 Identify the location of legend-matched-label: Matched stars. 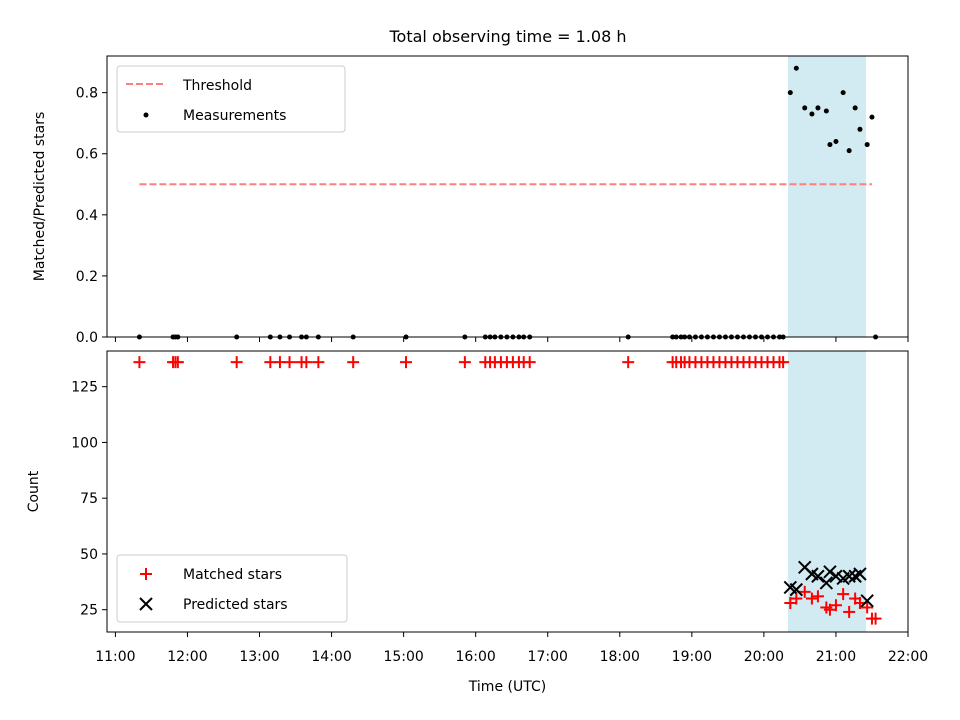
(232, 575).